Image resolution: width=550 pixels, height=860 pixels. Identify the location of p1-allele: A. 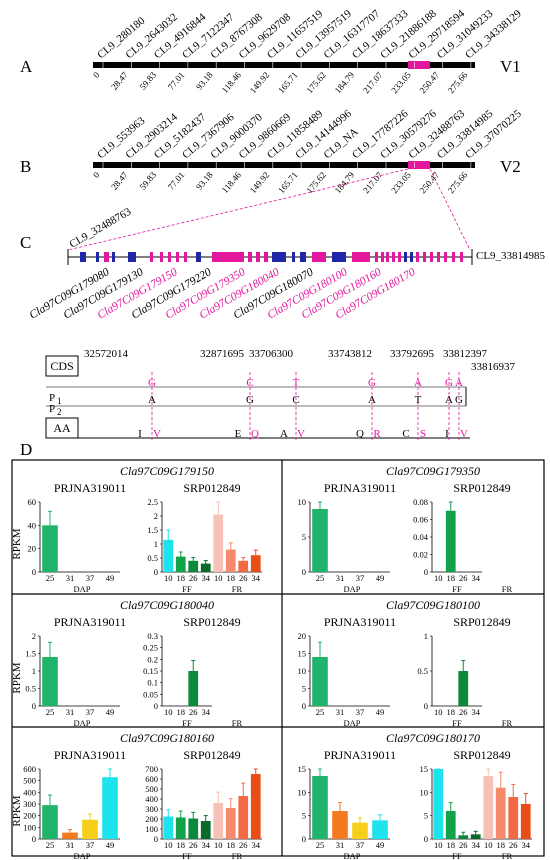
(459, 383).